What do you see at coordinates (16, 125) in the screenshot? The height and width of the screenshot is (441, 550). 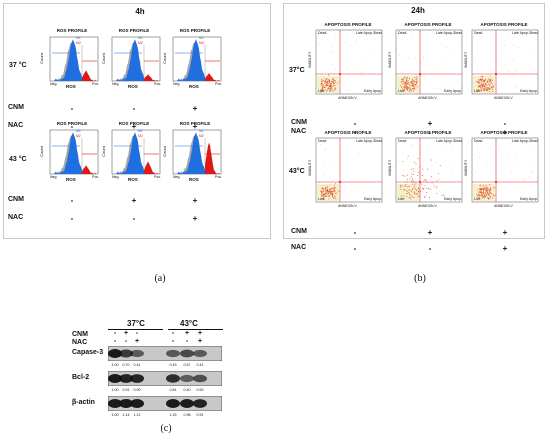 I see `panel-a-row1-nac-label: NAC` at bounding box center [16, 125].